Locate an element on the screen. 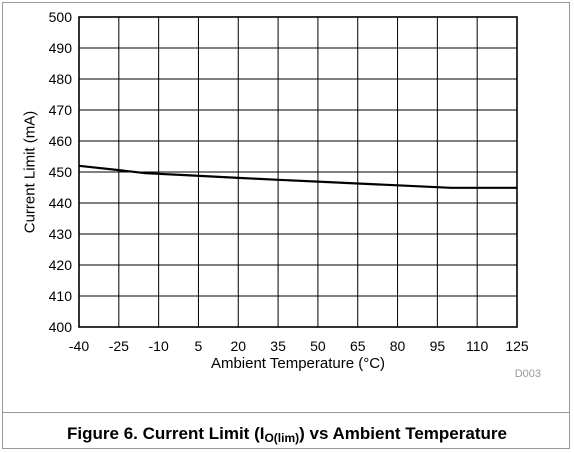 Image resolution: width=574 pixels, height=453 pixels. x-tick-label: -10 is located at coordinates (159, 346).